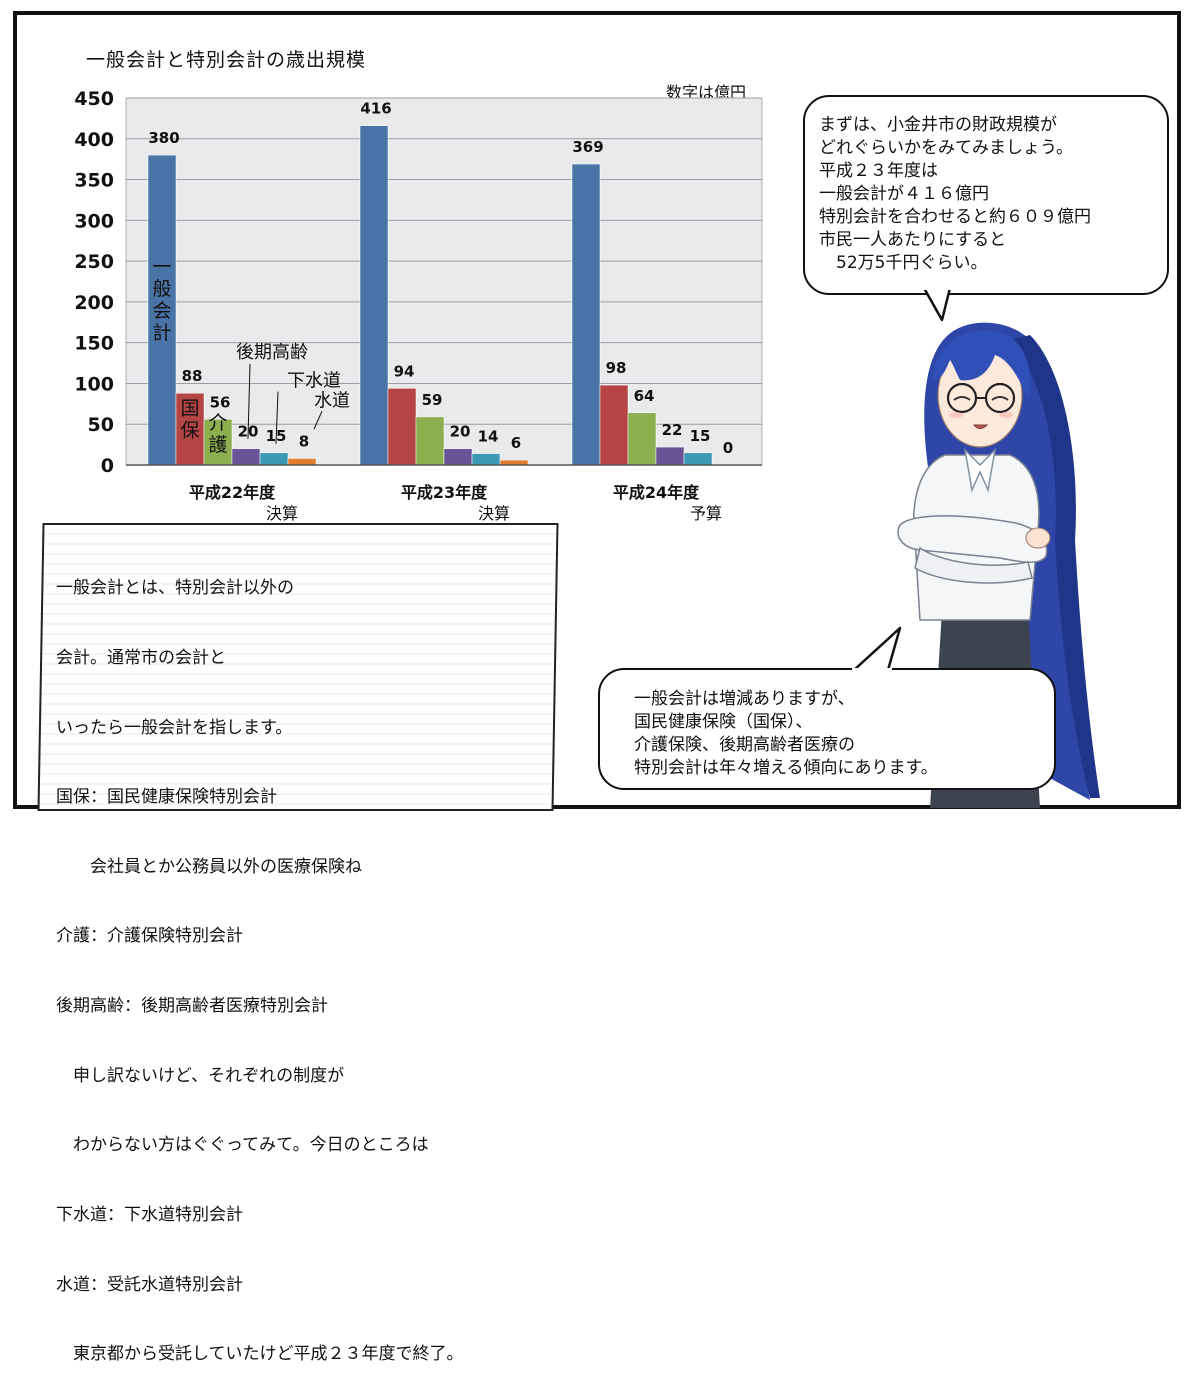 This screenshot has height=1390, width=1200. What do you see at coordinates (913, 240) in the screenshot?
I see `bubble-top-line: 市民一人あたりにすると` at bounding box center [913, 240].